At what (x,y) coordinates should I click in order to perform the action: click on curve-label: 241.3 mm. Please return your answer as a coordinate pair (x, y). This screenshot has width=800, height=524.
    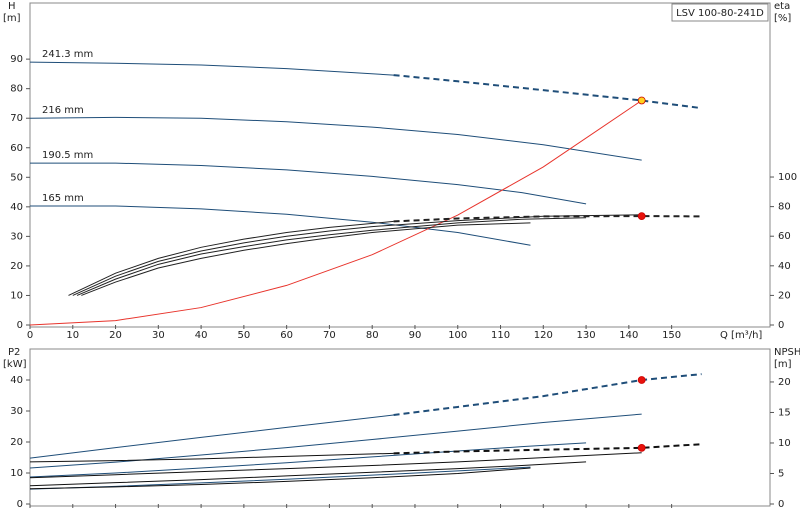
    Looking at the image, I should click on (67, 54).